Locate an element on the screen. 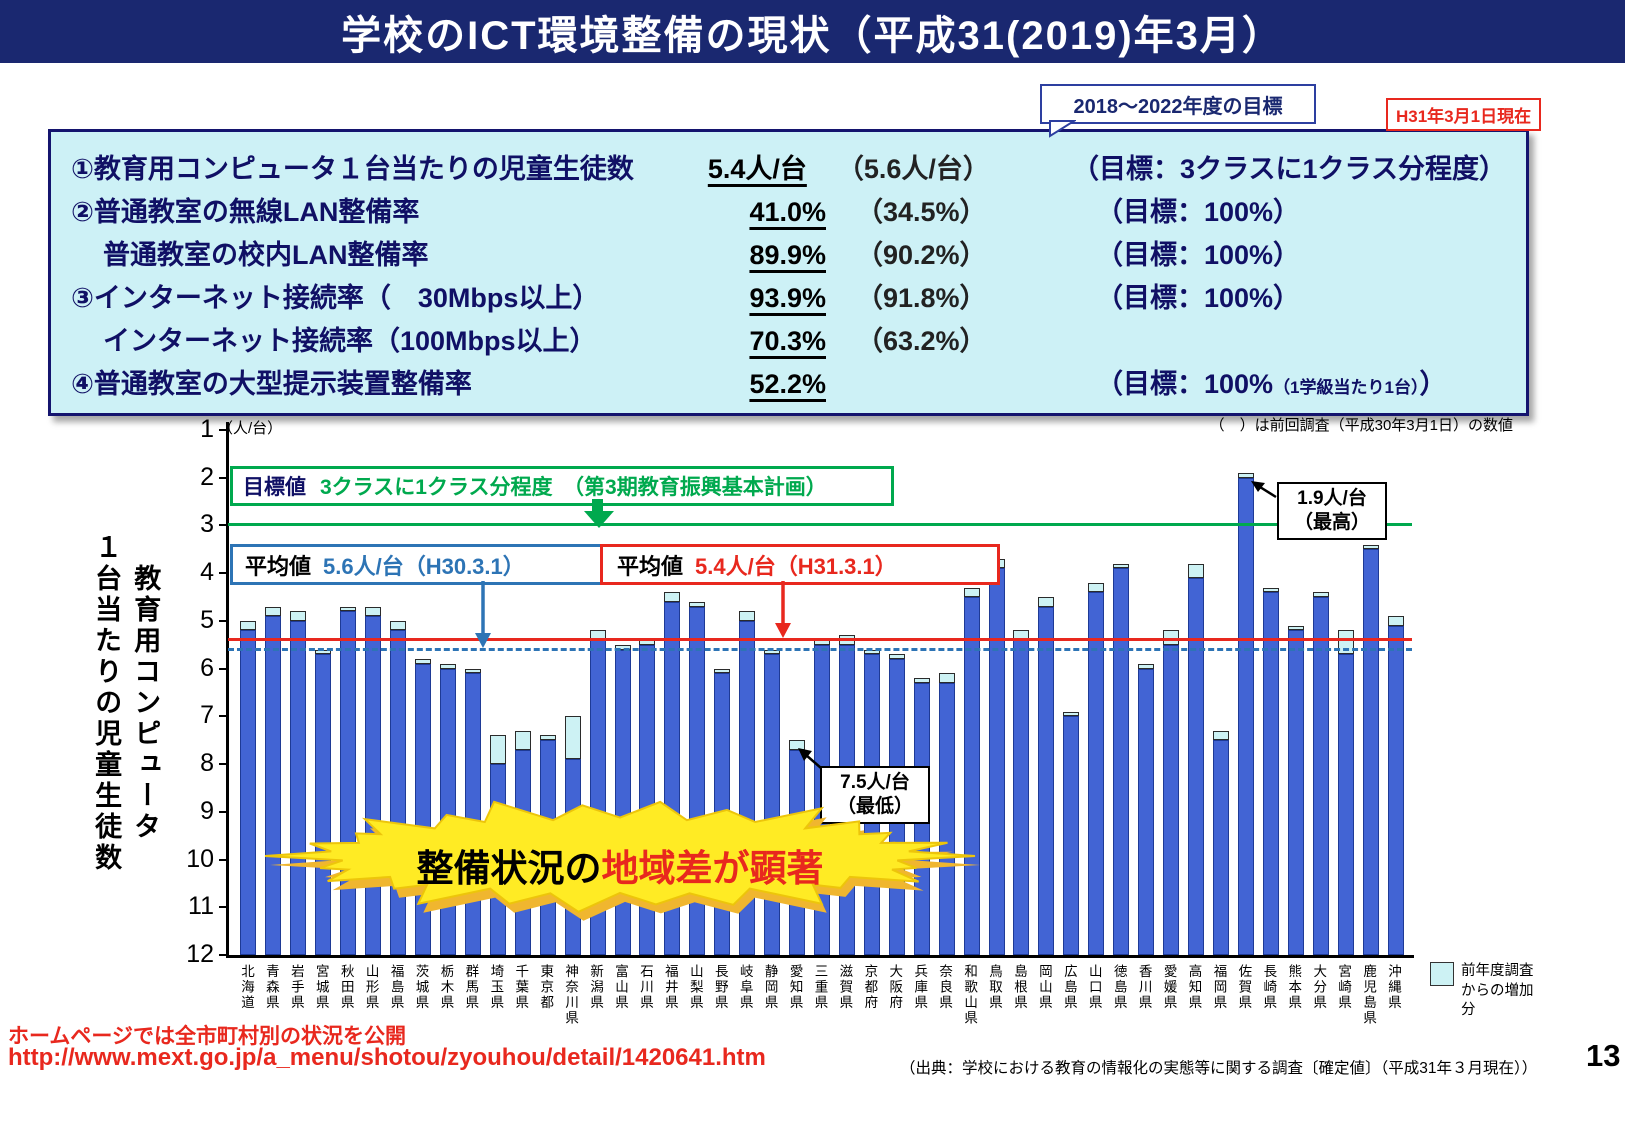 This screenshot has height=1125, width=1625. stat-value: 89.9% is located at coordinates (787, 255).